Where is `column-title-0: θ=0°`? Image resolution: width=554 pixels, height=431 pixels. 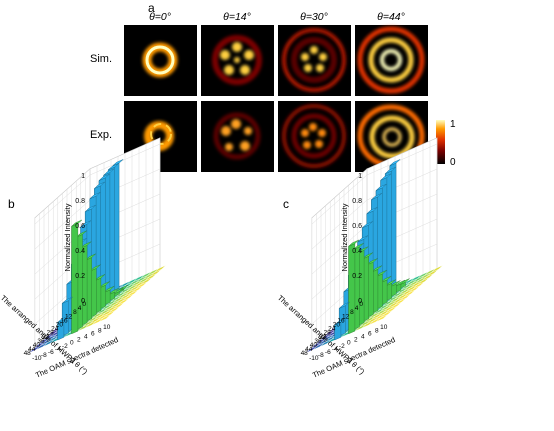
column-title-0: θ=0° is located at coordinates (160, 17).